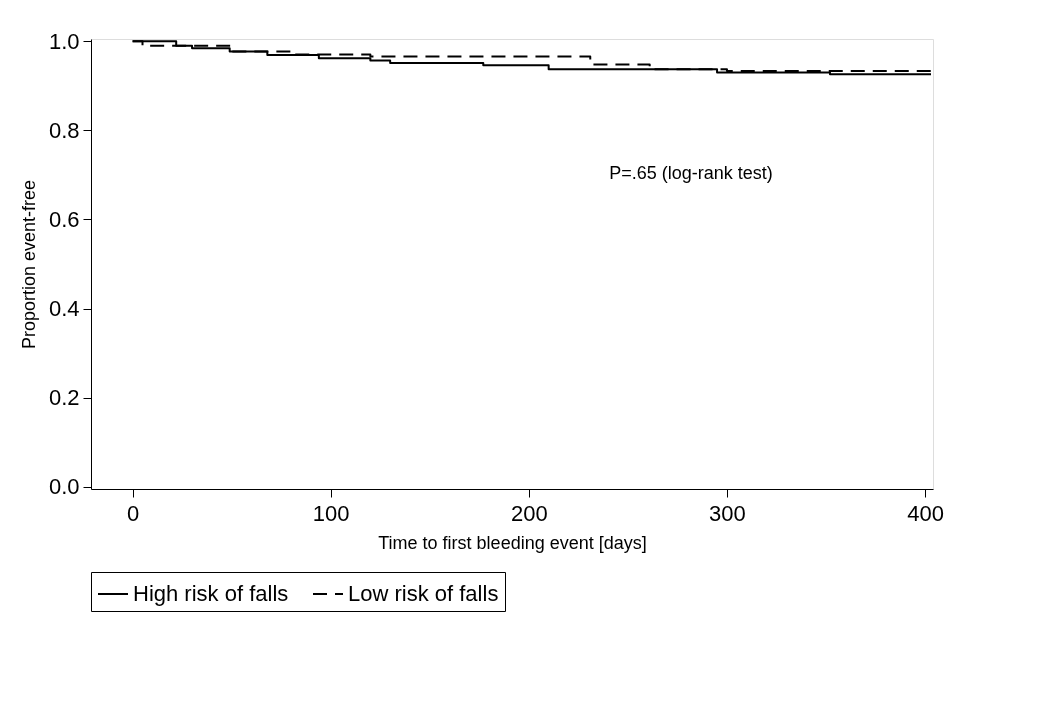 This screenshot has height=718, width=1040. What do you see at coordinates (423, 593) in the screenshot?
I see `legend-label: Low risk of falls` at bounding box center [423, 593].